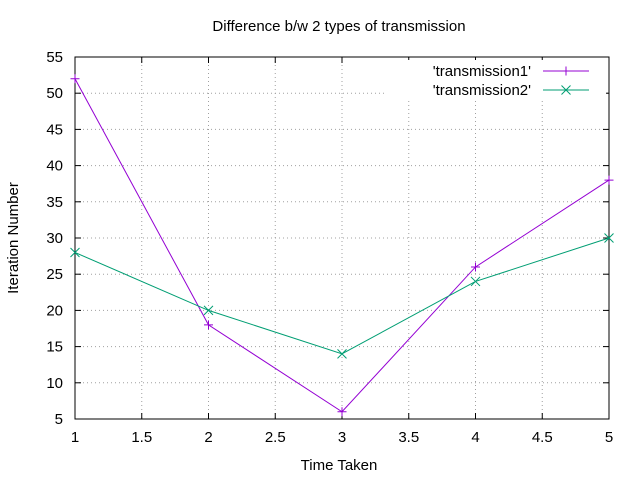  What do you see at coordinates (338, 26) in the screenshot?
I see `chart-title: Difference b/w 2 types of transmission` at bounding box center [338, 26].